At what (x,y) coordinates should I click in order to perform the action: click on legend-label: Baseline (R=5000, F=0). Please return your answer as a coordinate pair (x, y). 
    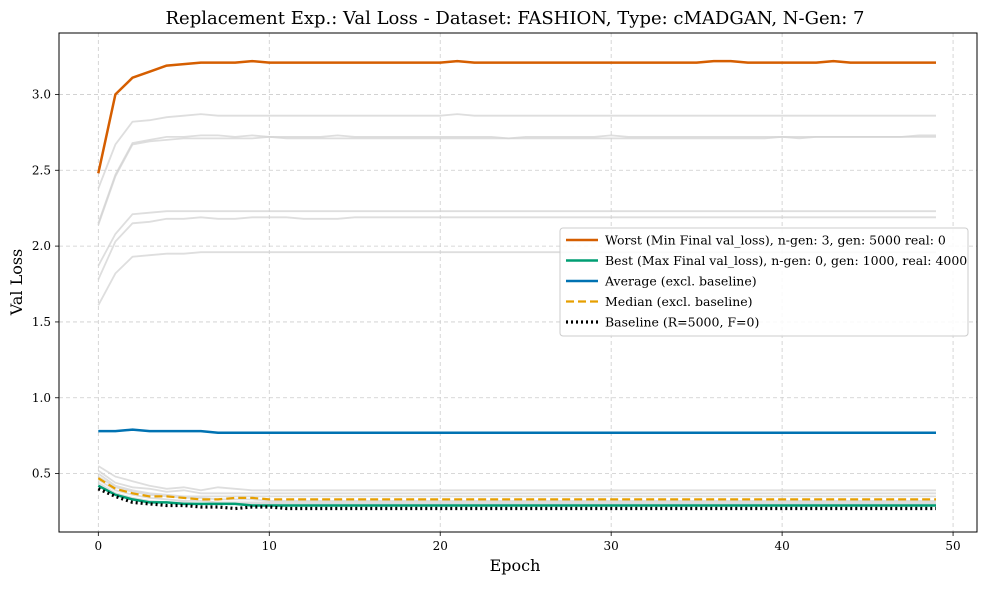
    Looking at the image, I should click on (682, 322).